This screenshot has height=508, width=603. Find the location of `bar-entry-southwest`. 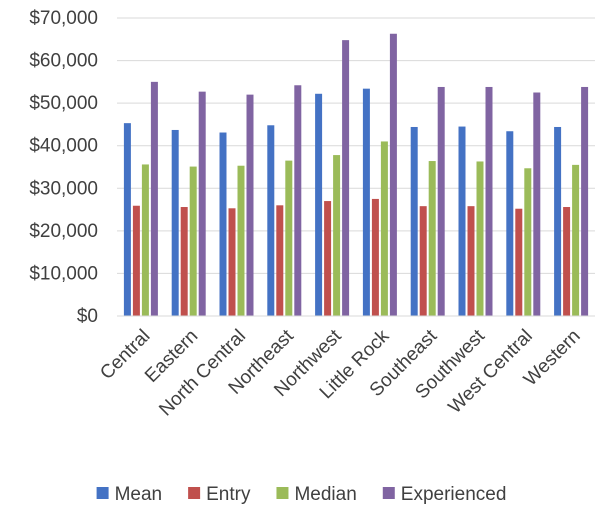

bar-entry-southwest is located at coordinates (471, 261).